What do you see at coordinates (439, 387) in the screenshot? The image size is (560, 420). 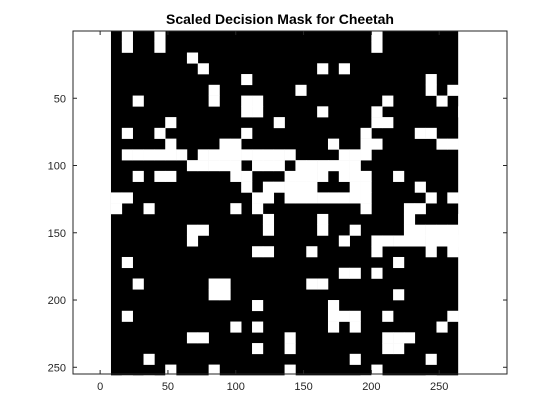 I see `x-tick-label: 250` at bounding box center [439, 387].